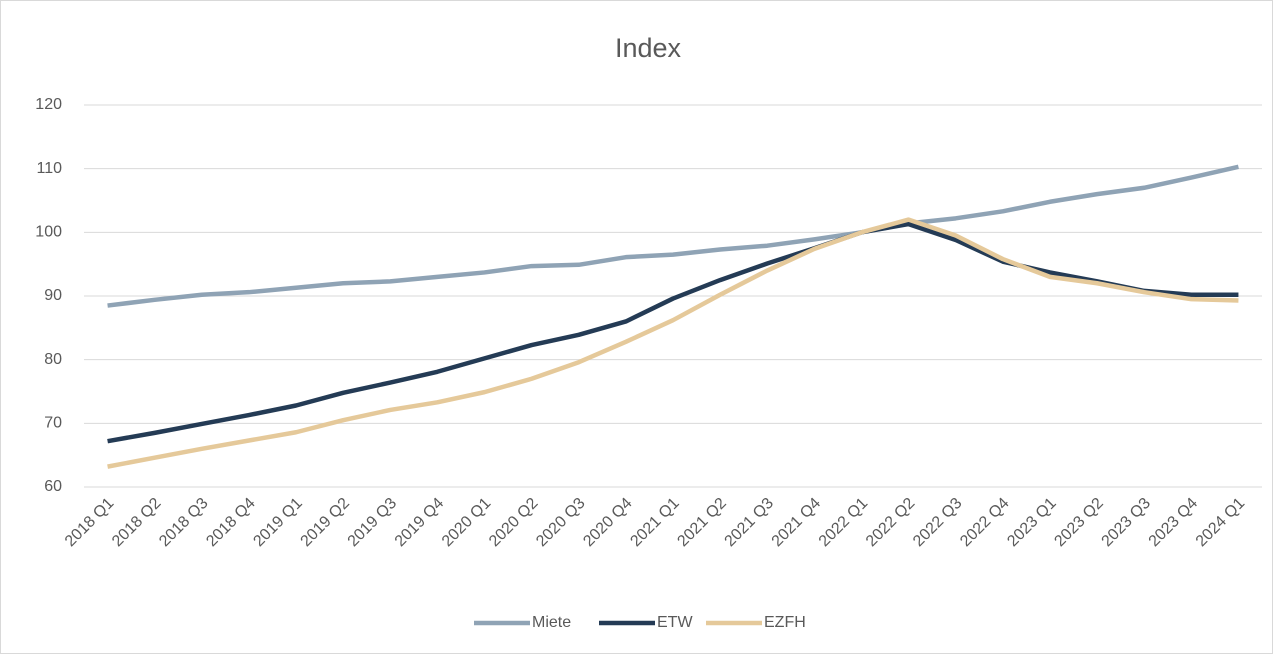 The width and height of the screenshot is (1281, 654). Describe the element at coordinates (675, 622) in the screenshot. I see `legend-label: ETW` at that location.